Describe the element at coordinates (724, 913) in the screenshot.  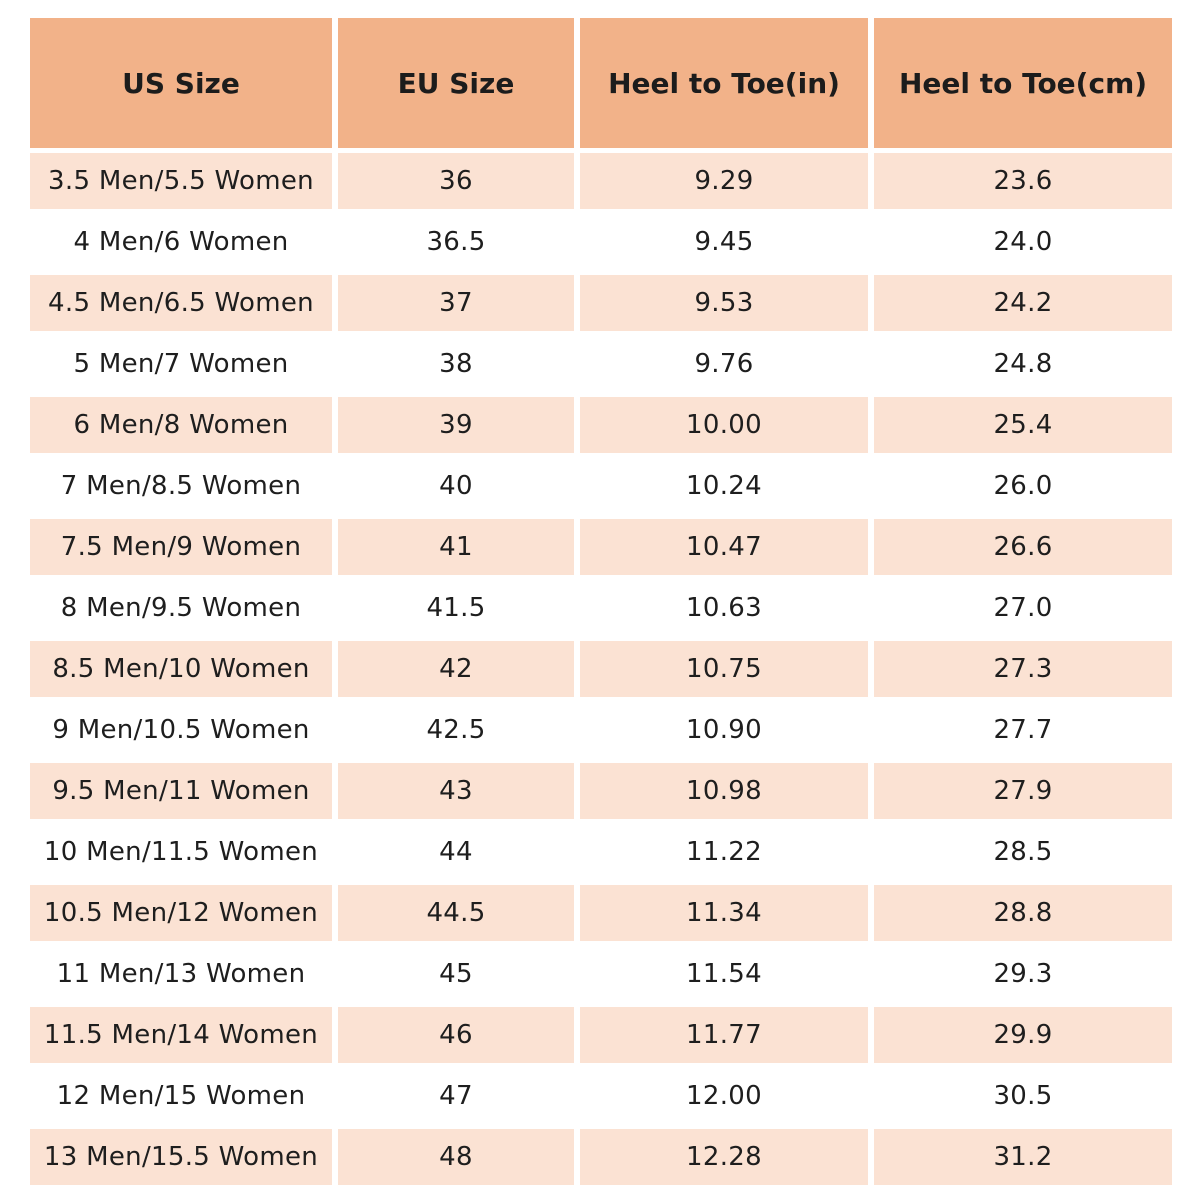
I see `heel-to-toe-in-cell: 11.34` at that location.